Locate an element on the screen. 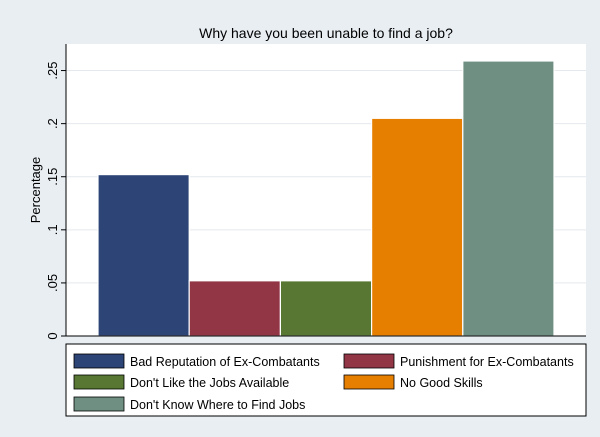 The width and height of the screenshot is (600, 437). y-tick-label: .25 is located at coordinates (52, 71).